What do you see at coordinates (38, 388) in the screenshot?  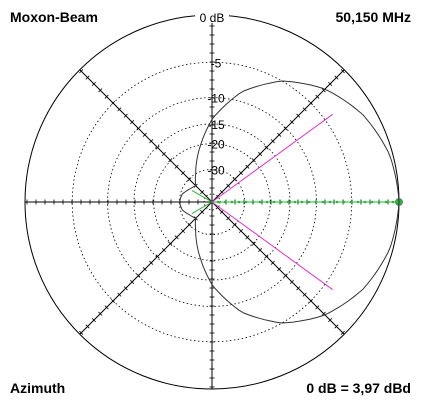 I see `view-label: Azimuth` at bounding box center [38, 388].